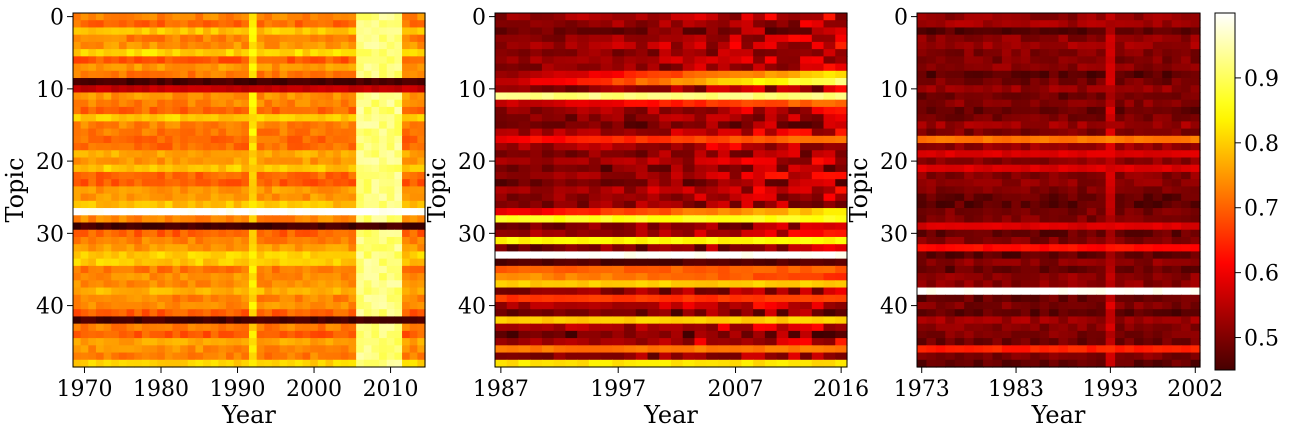 This screenshot has height=431, width=1290. Describe the element at coordinates (50, 307) in the screenshot. I see `y-tick-label: 40` at that location.